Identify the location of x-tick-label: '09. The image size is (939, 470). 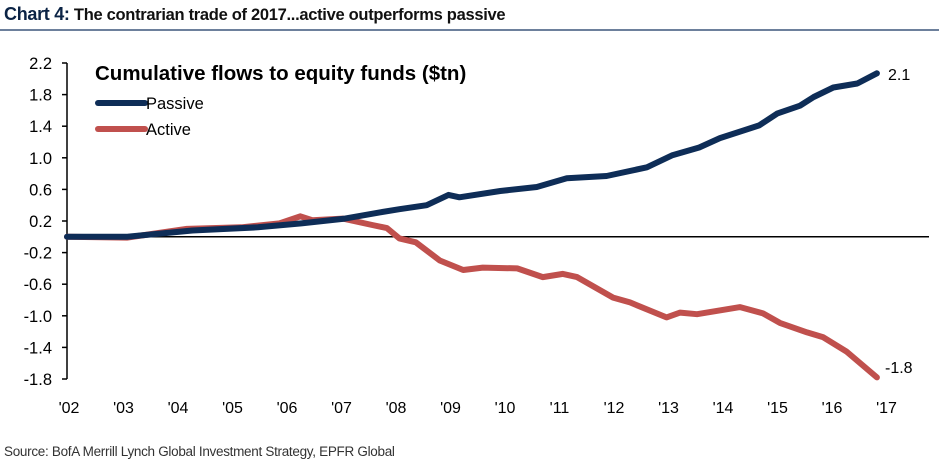
(450, 408).